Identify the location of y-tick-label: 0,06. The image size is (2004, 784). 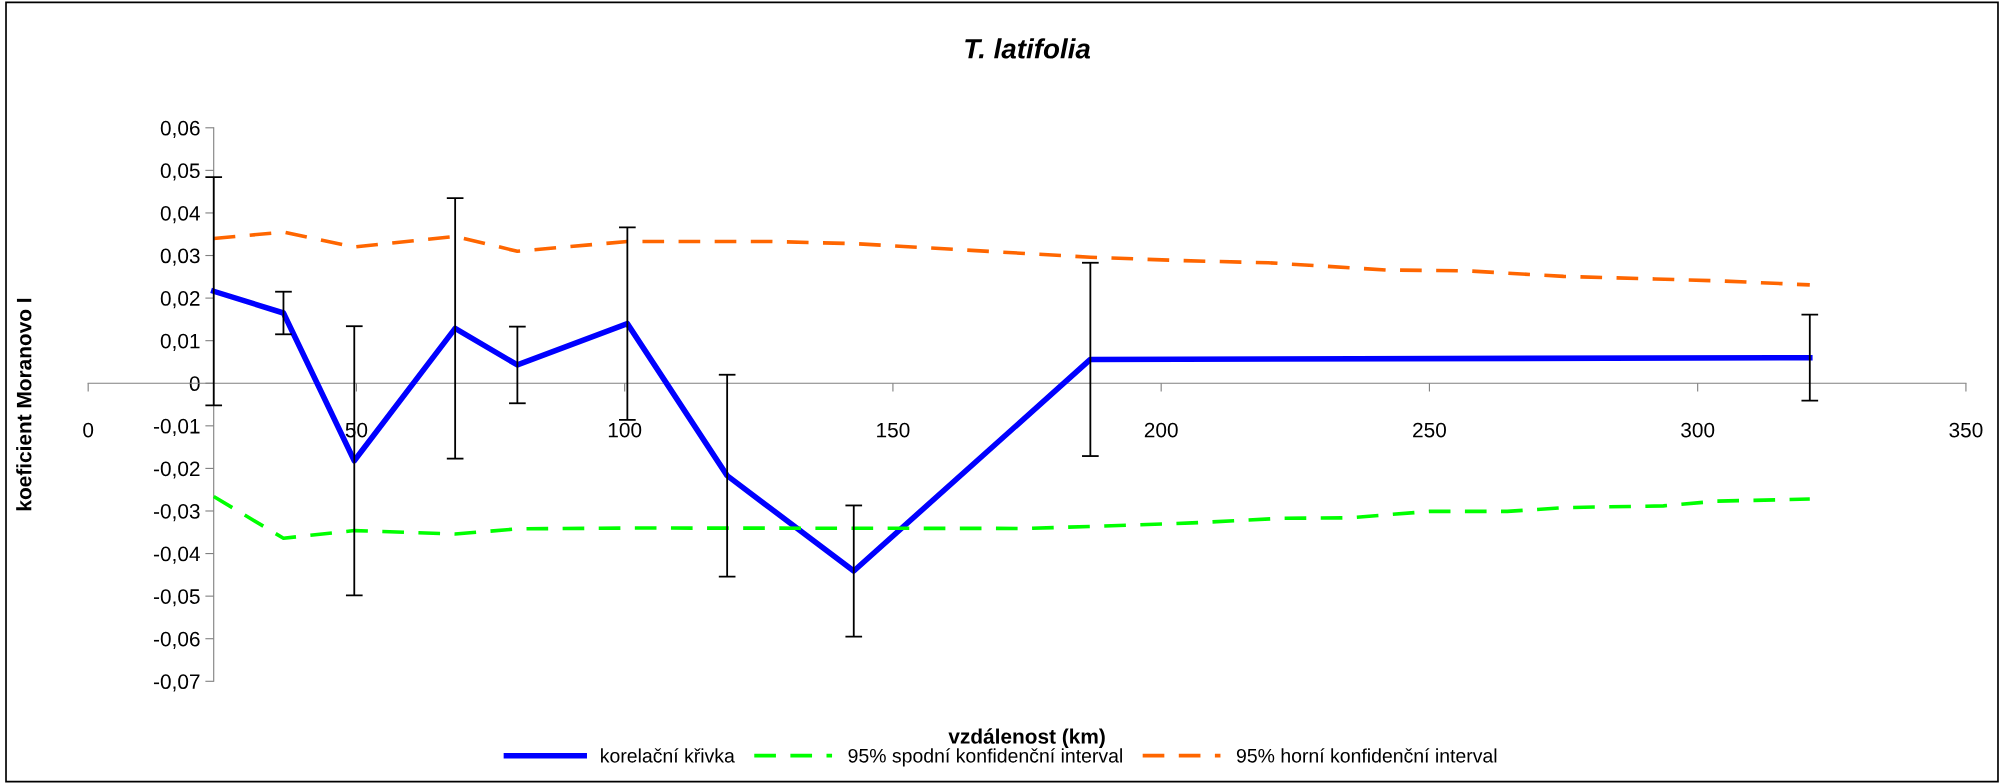
(180, 129).